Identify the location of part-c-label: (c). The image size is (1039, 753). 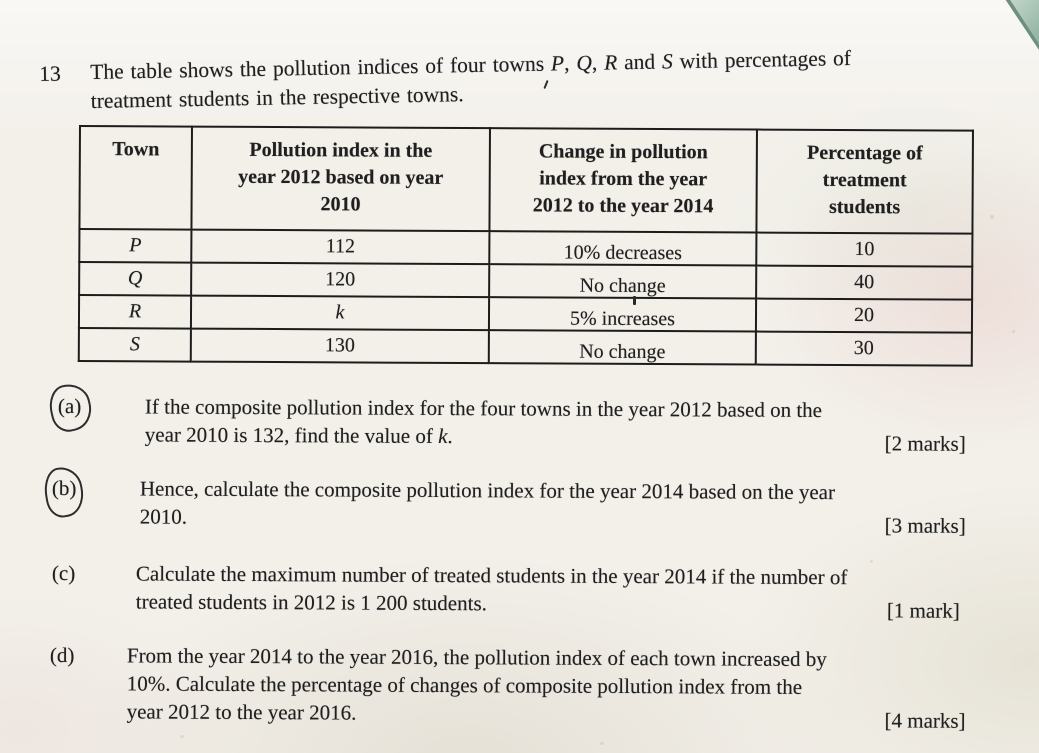
(63, 573).